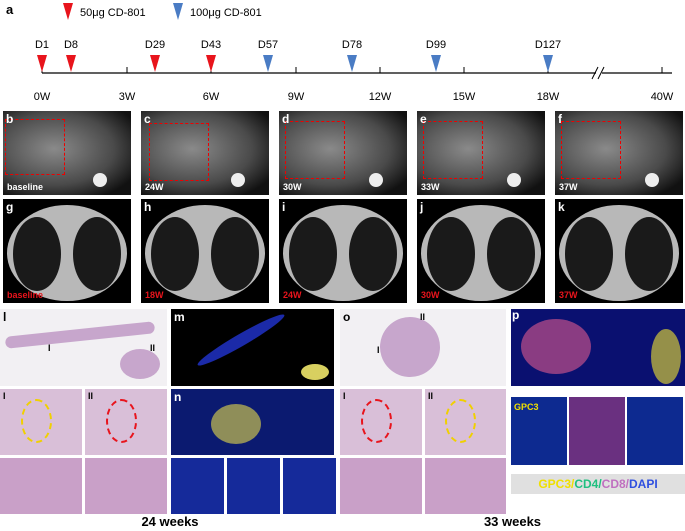  Describe the element at coordinates (42, 97) in the screenshot. I see `week-label: 0W` at that location.